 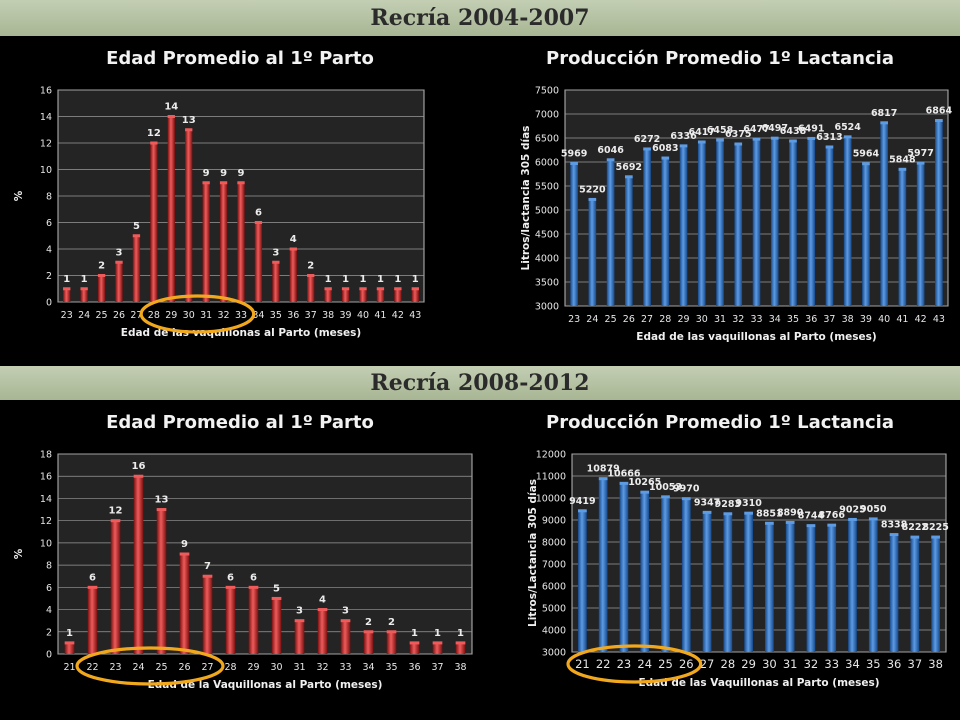 What do you see at coordinates (46, 170) in the screenshot?
I see `y-tick-label: 10` at bounding box center [46, 170].